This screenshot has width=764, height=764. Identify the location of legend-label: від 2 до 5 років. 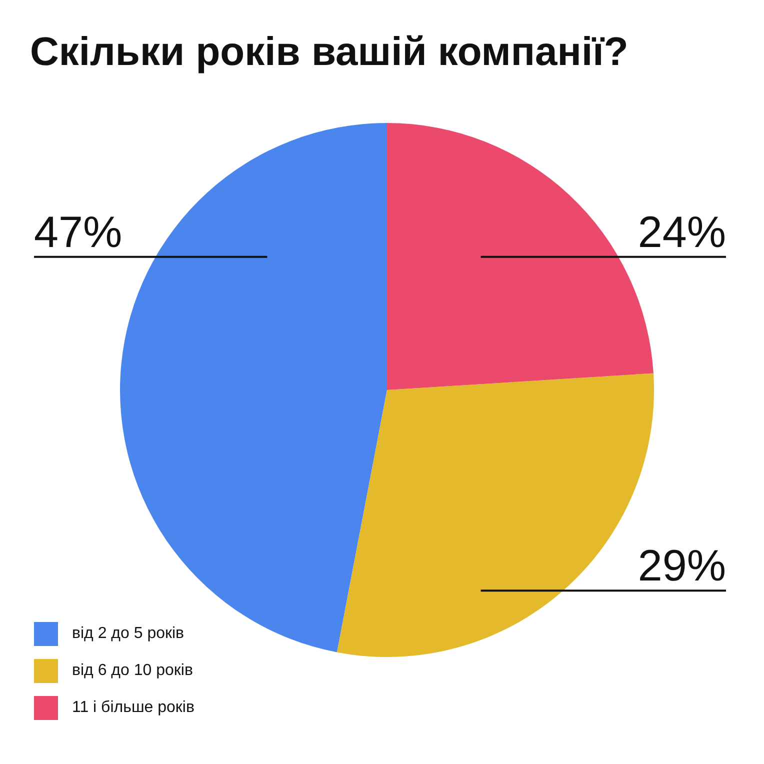
(128, 633).